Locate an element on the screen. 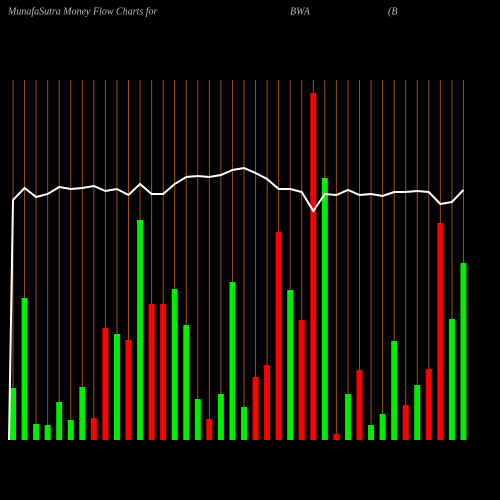  symbol: BWA is located at coordinates (300, 11).